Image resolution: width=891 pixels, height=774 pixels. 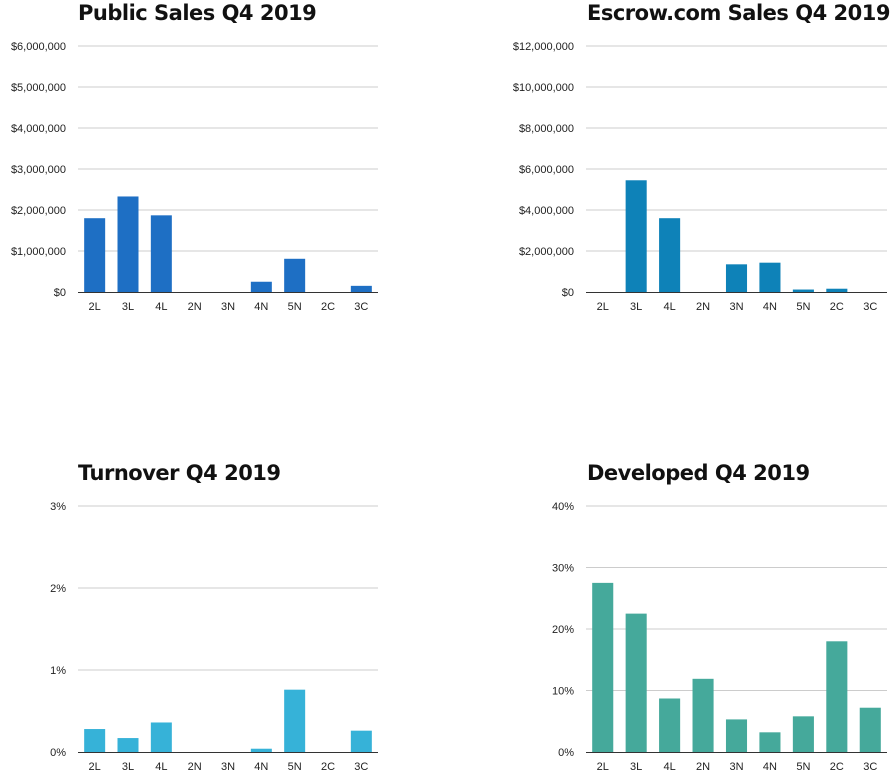 What do you see at coordinates (58, 507) in the screenshot?
I see `y-tick-label: 3%` at bounding box center [58, 507].